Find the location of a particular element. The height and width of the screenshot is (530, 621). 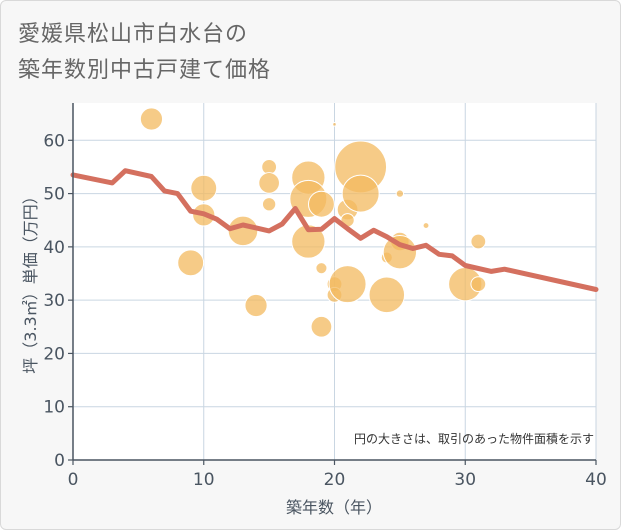

chart-title-line-2: 築年数別中古戸建て価格 is located at coordinates (145, 70).